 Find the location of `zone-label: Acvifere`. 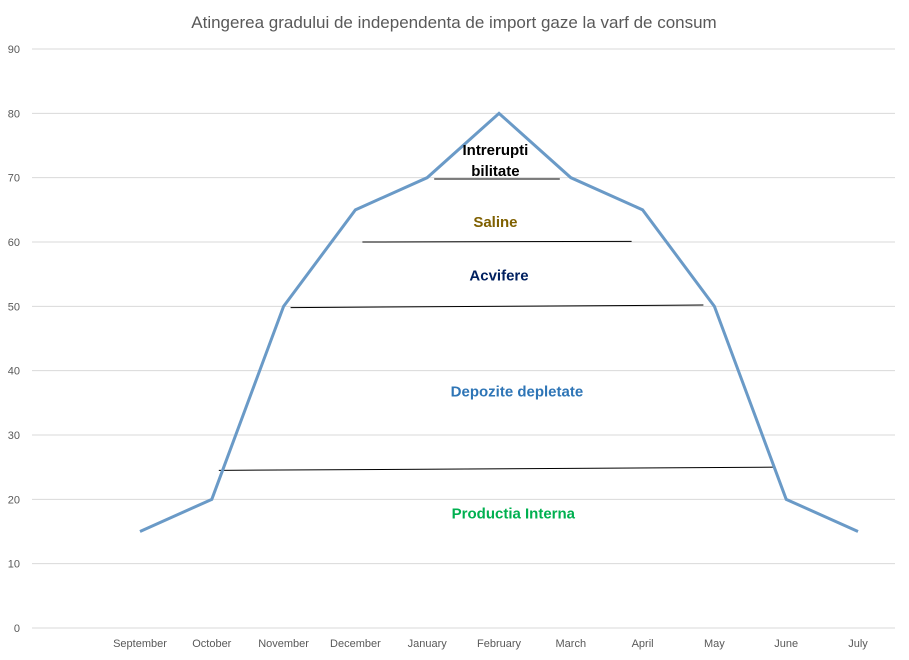

zone-label: Acvifere is located at coordinates (498, 276).